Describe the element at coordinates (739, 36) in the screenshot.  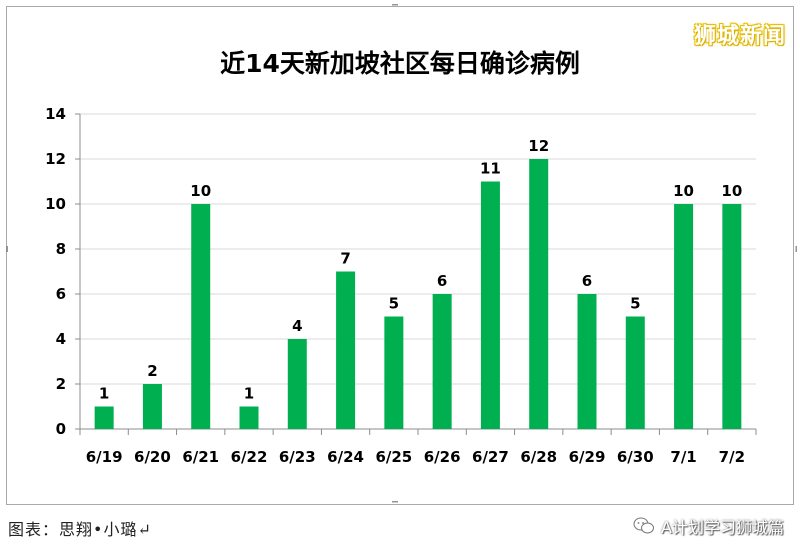
I see `watermark-logo: 狮城新闻` at that location.